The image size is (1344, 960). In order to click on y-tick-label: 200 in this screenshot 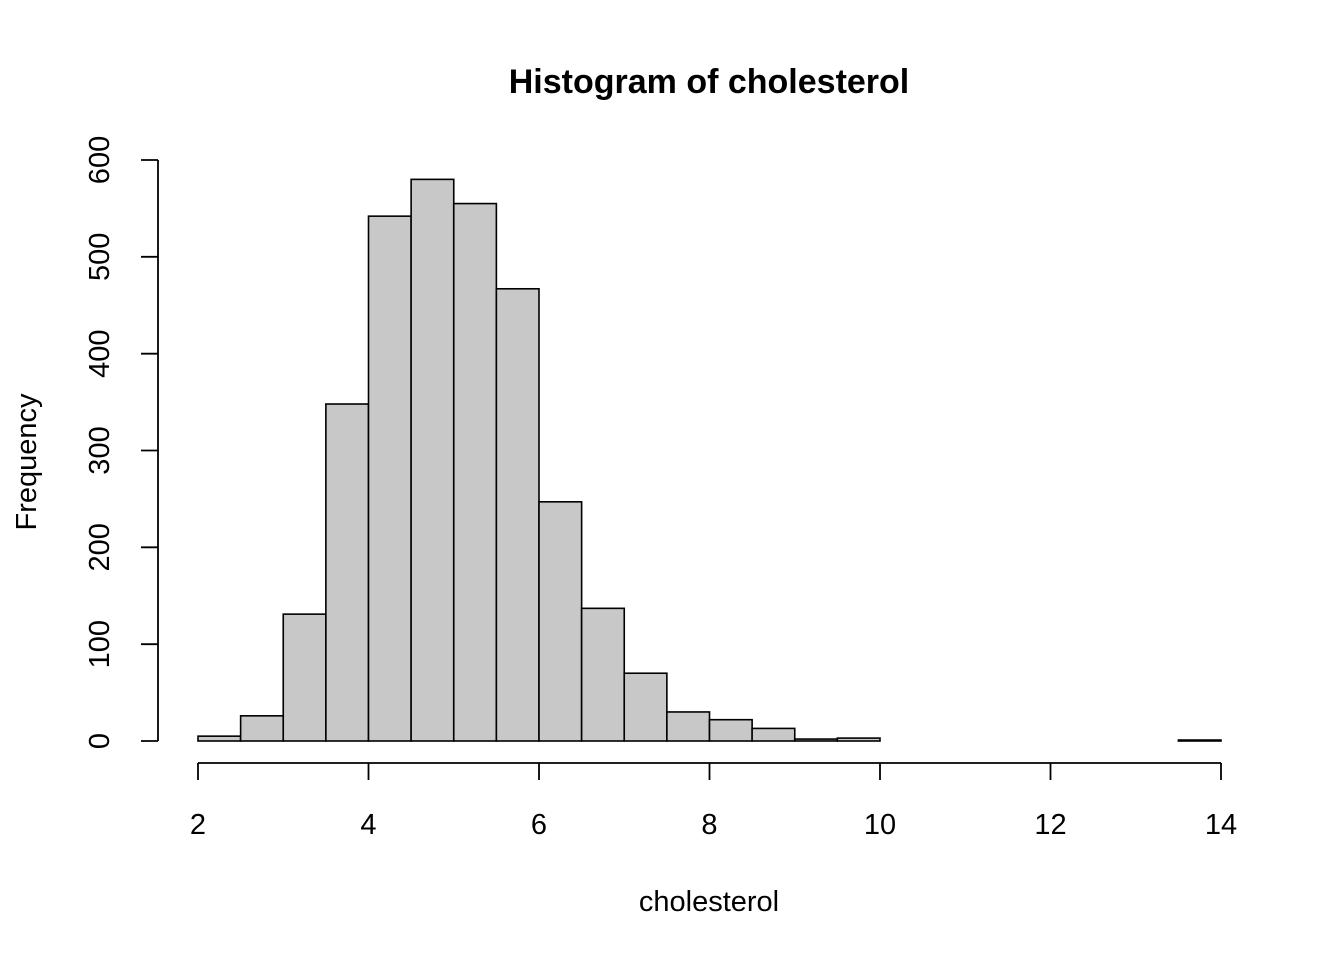, I will do `click(100, 547)`.